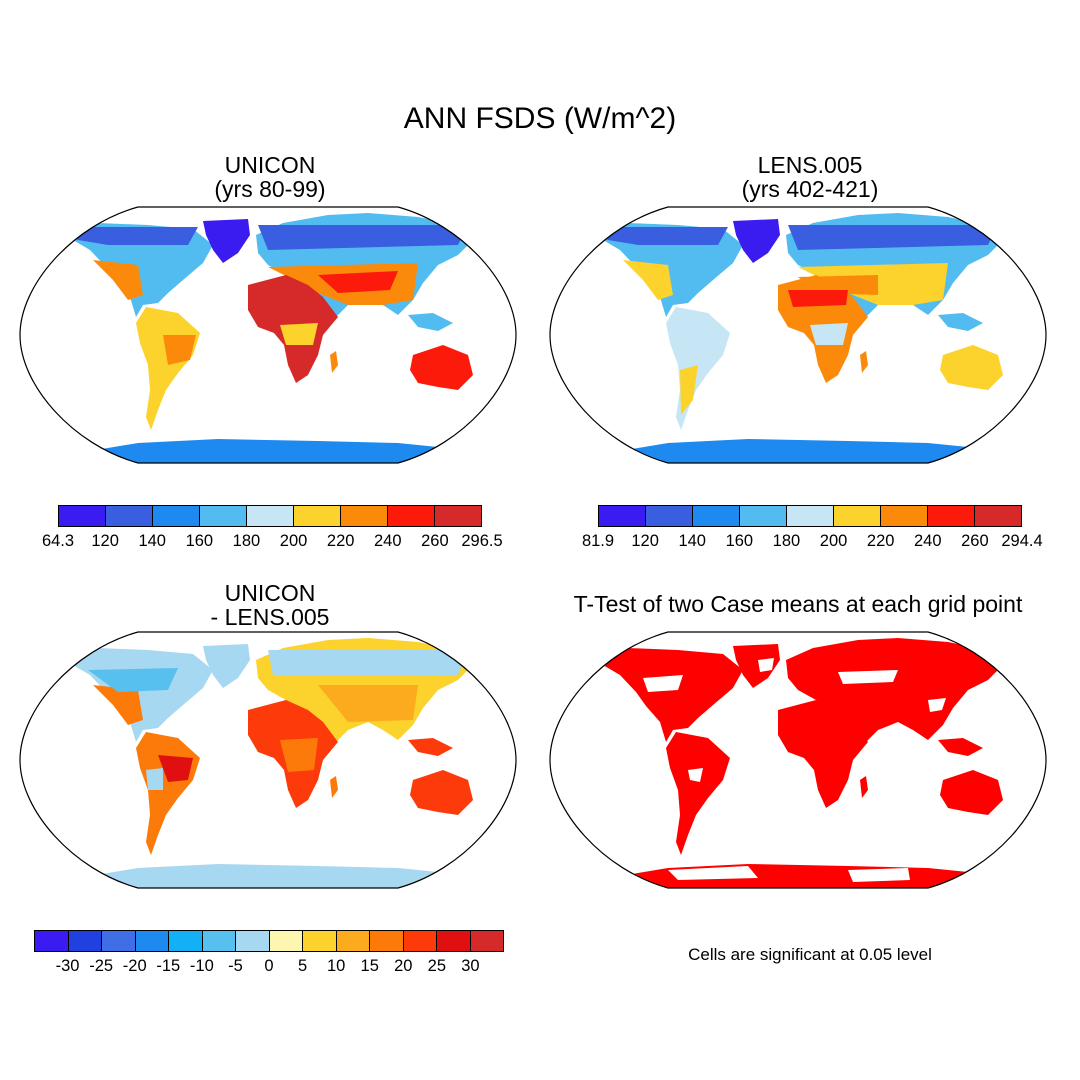  I want to click on colorbar-tick-label: 20, so click(403, 966).